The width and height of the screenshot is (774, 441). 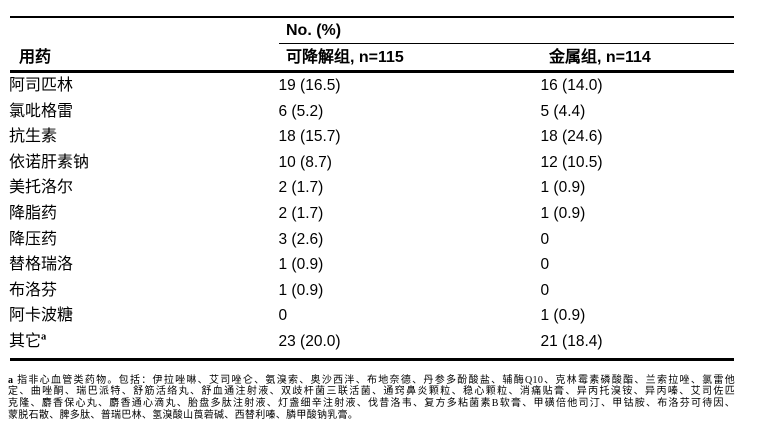 What do you see at coordinates (563, 111) in the screenshot?
I see `metal-group-value-cell: 5 (4.4)` at bounding box center [563, 111].